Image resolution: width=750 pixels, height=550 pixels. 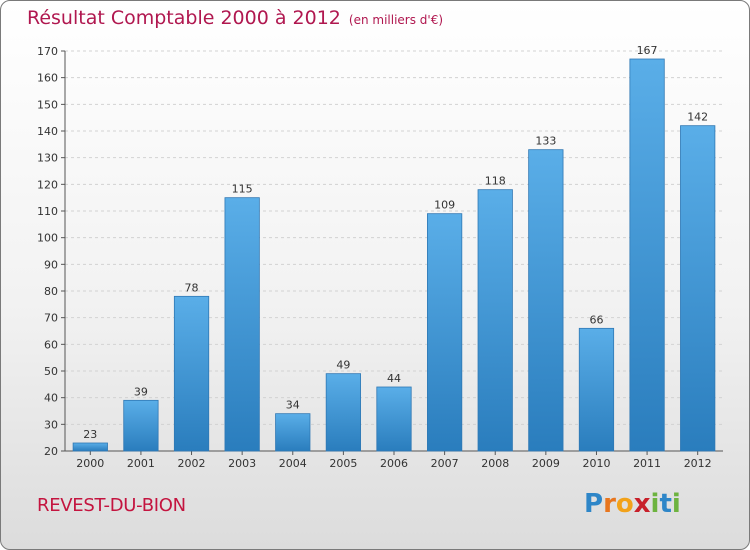 I want to click on y-tick-label: 80, so click(x=51, y=291).